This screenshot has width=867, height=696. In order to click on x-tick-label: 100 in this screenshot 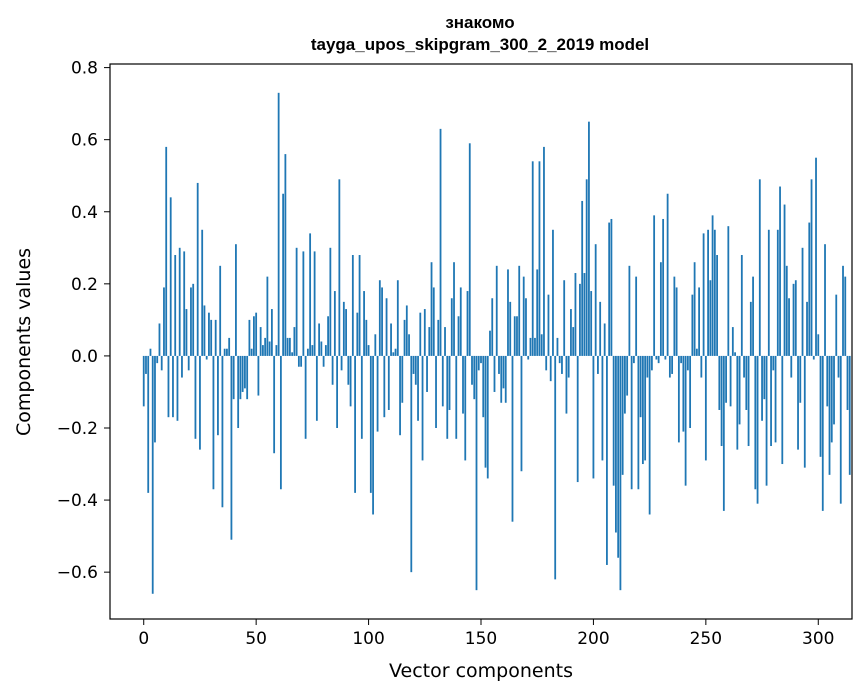, I will do `click(368, 639)`.